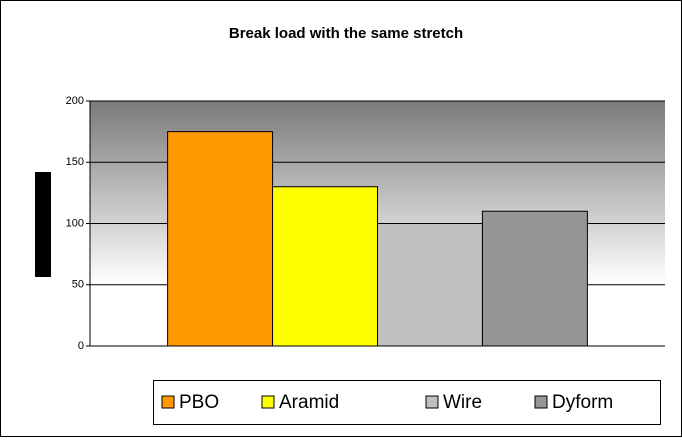  I want to click on legend-label: Wire, so click(462, 402).